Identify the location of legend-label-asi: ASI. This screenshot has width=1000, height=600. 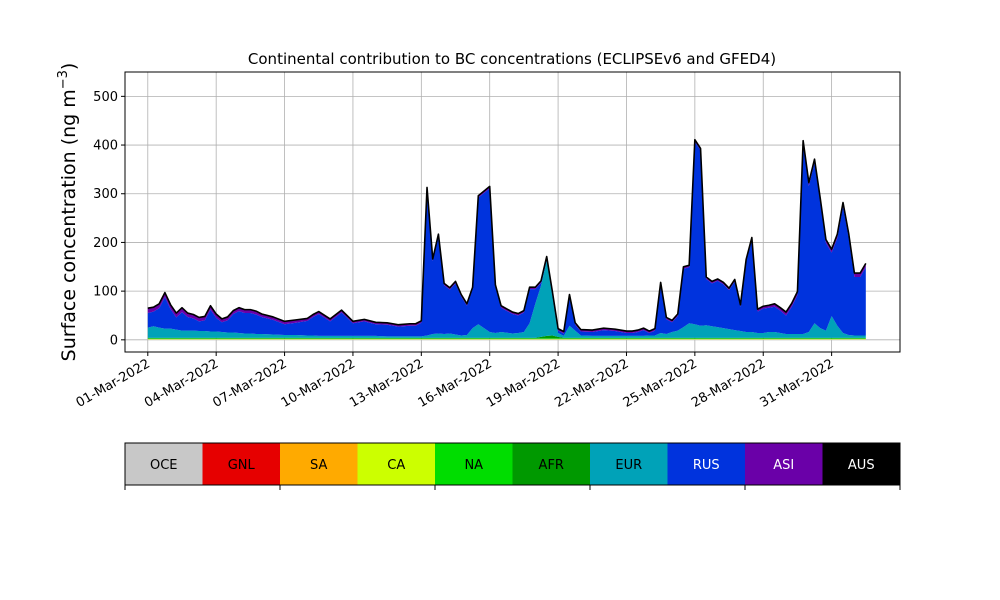
(783, 465).